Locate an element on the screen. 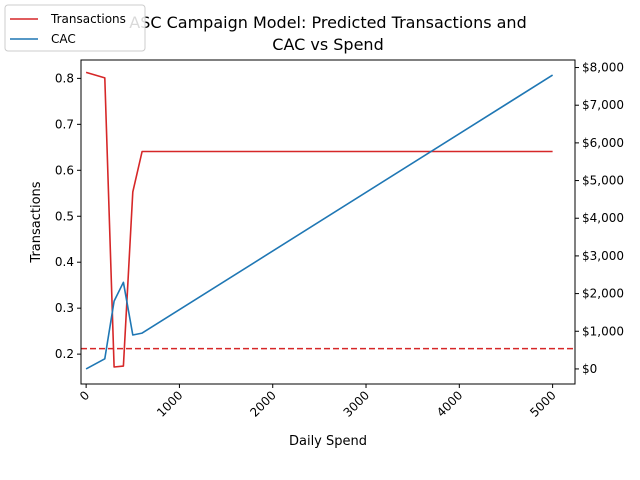 The image size is (640, 480). chart-title-line2: CAC vs Spend is located at coordinates (327, 44).